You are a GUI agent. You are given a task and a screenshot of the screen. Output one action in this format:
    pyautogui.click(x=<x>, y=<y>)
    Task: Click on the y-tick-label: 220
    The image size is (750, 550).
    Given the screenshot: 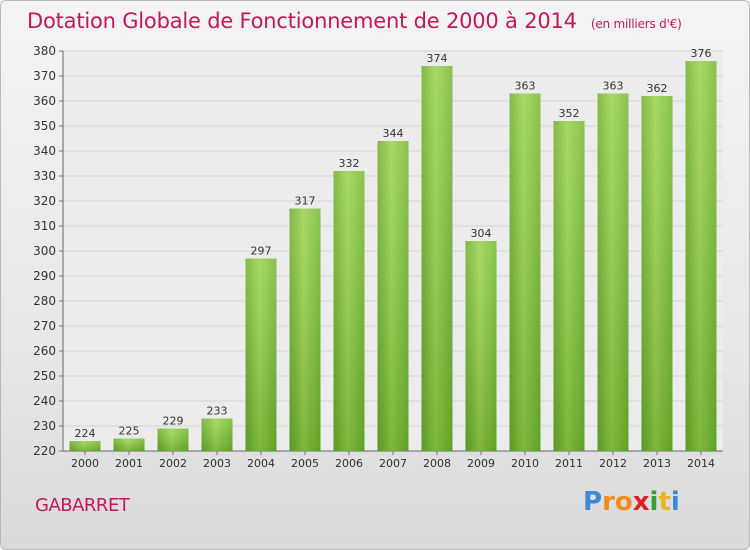 What is the action you would take?
    pyautogui.click(x=44, y=451)
    